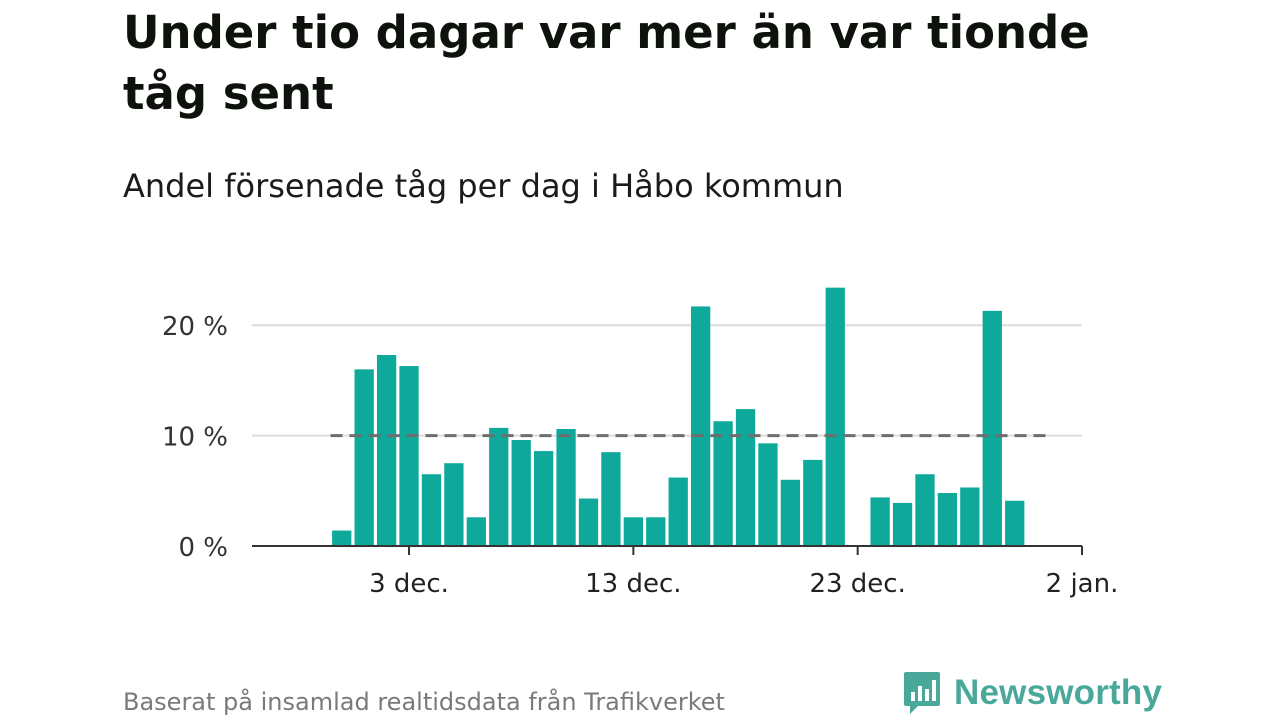  I want to click on x-tick-label: 23 dec., so click(857, 584).